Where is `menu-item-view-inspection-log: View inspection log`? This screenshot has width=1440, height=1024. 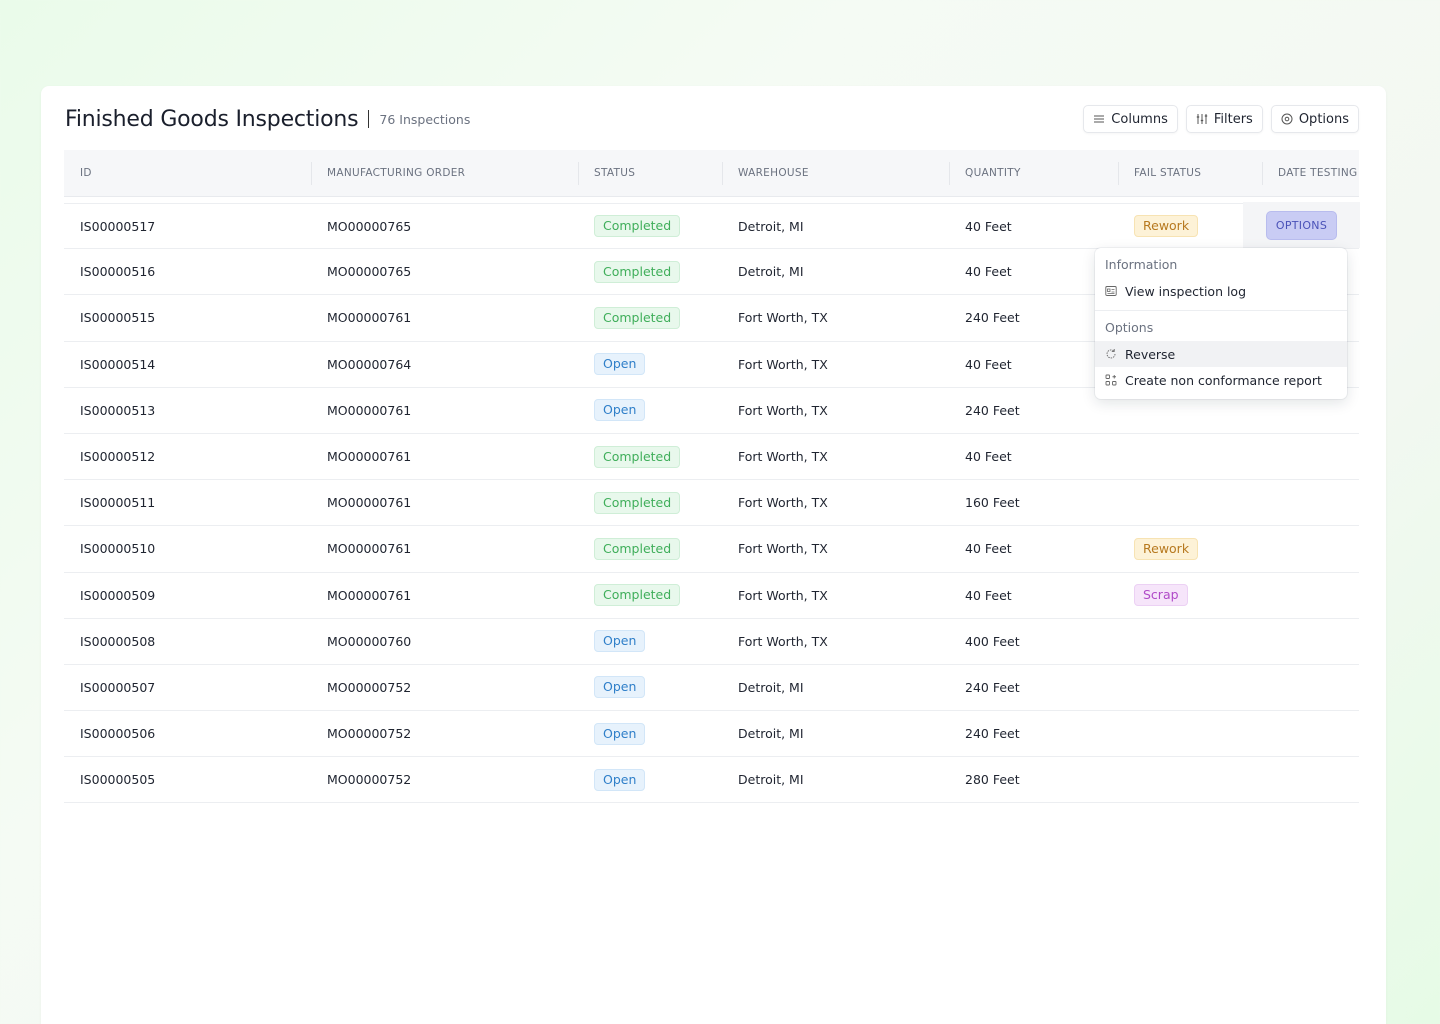
menu-item-view-inspection-log: View inspection log is located at coordinates (1221, 291).